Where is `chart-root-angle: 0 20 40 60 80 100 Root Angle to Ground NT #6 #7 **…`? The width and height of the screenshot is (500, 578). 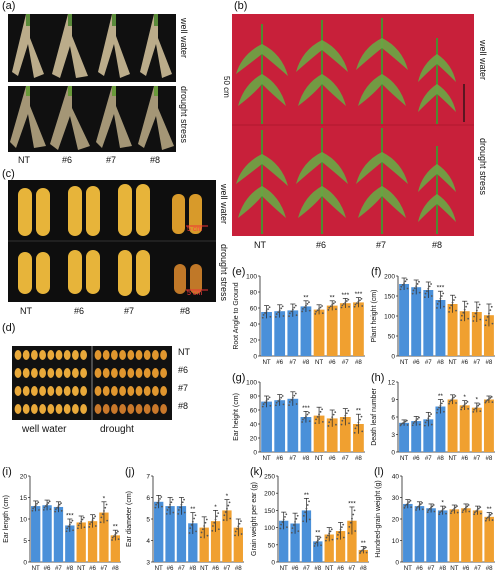
chart-root-angle: 0 20 40 60 80 100 Root Angle to Ground NT #6 #7 **… is located at coordinates (299, 320).